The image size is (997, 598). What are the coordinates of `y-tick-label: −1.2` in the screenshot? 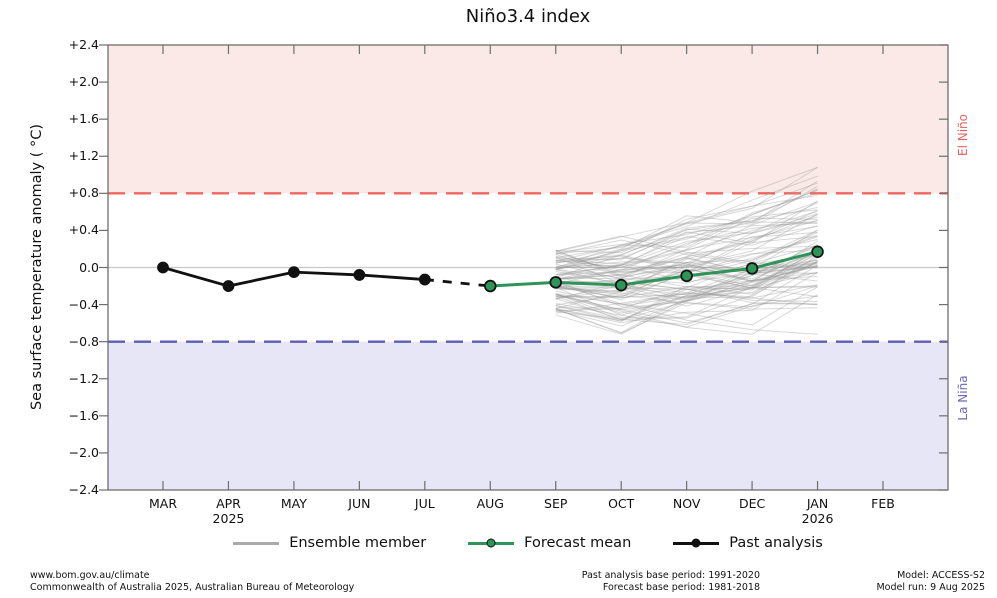 It's located at (83, 378).